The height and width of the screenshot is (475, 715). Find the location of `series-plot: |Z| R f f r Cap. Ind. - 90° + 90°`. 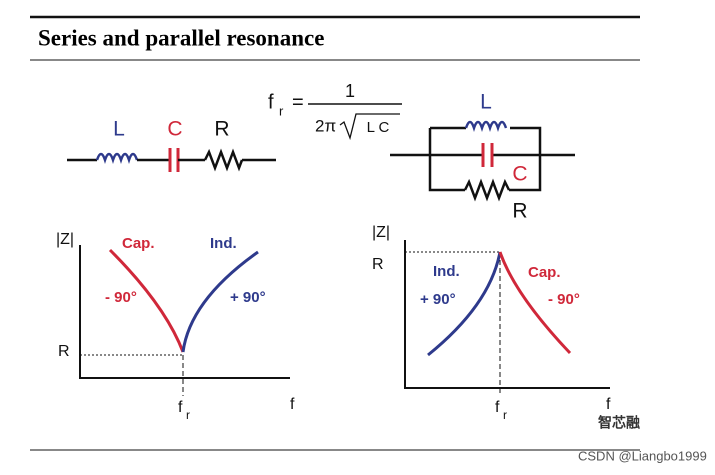

series-plot: |Z| R f f r Cap. Ind. - 90° + 90° is located at coordinates (175, 326).